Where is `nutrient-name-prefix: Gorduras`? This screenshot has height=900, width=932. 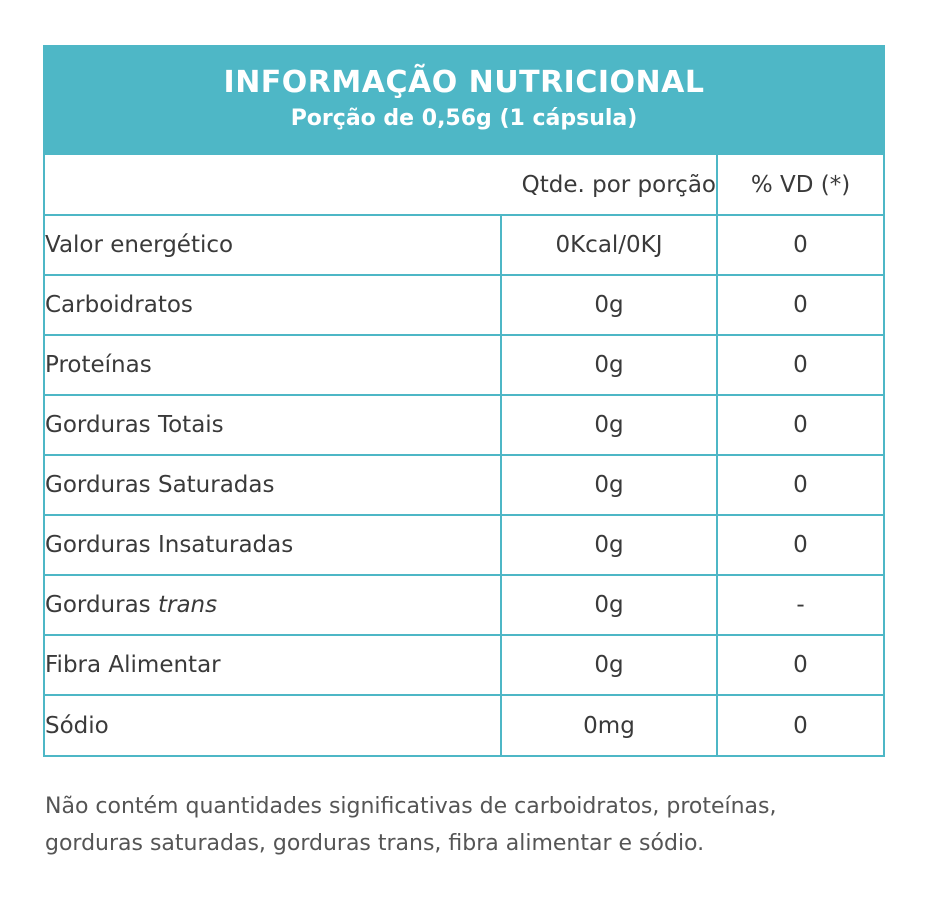 nutrient-name-prefix: Gorduras is located at coordinates (98, 605).